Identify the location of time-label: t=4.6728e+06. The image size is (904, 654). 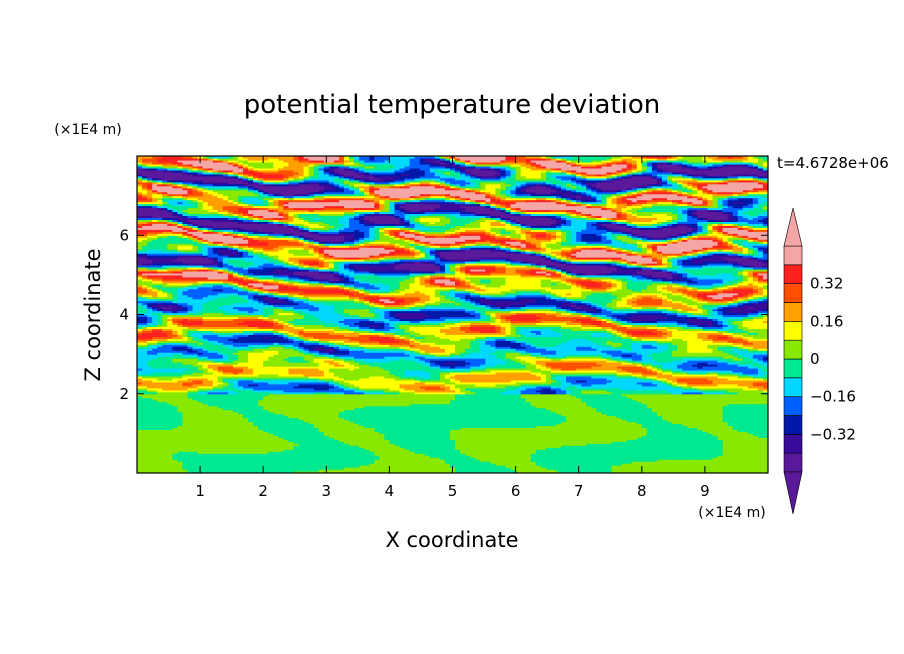
(833, 163).